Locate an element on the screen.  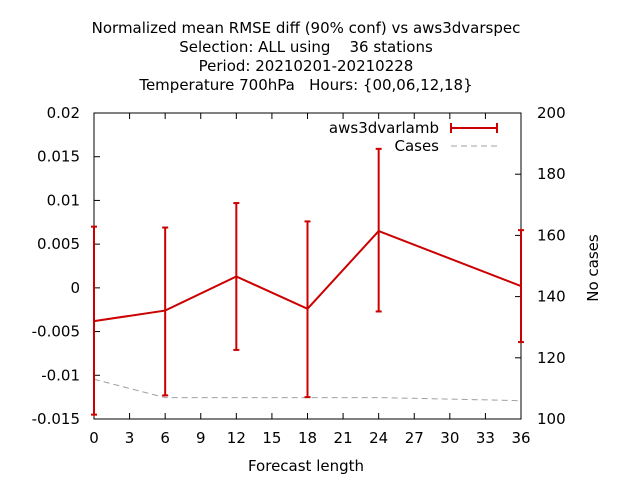
x-tick-label-10: 30 is located at coordinates (449, 438).